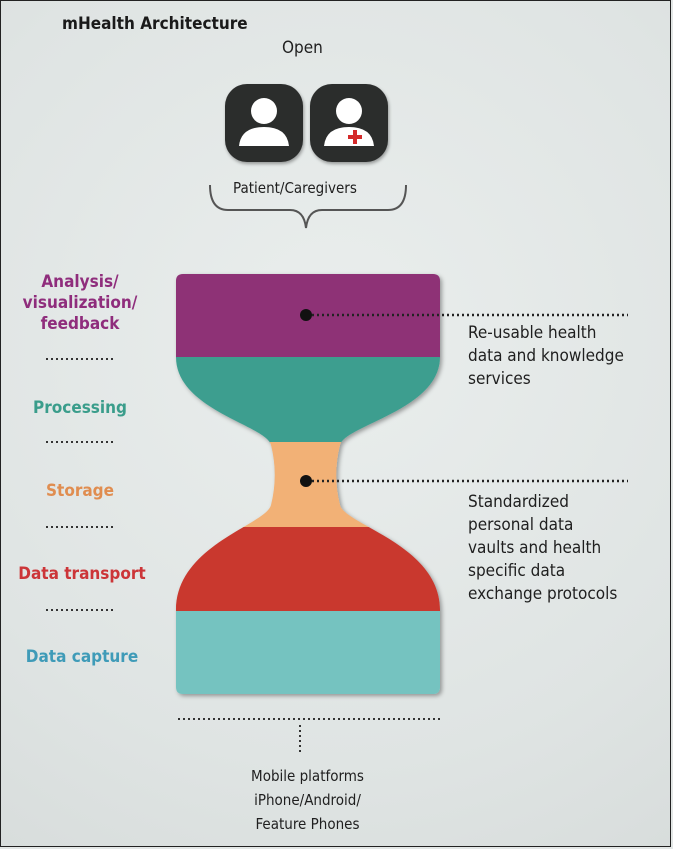 This screenshot has width=673, height=849. I want to click on transport-layer, so click(308, 569).